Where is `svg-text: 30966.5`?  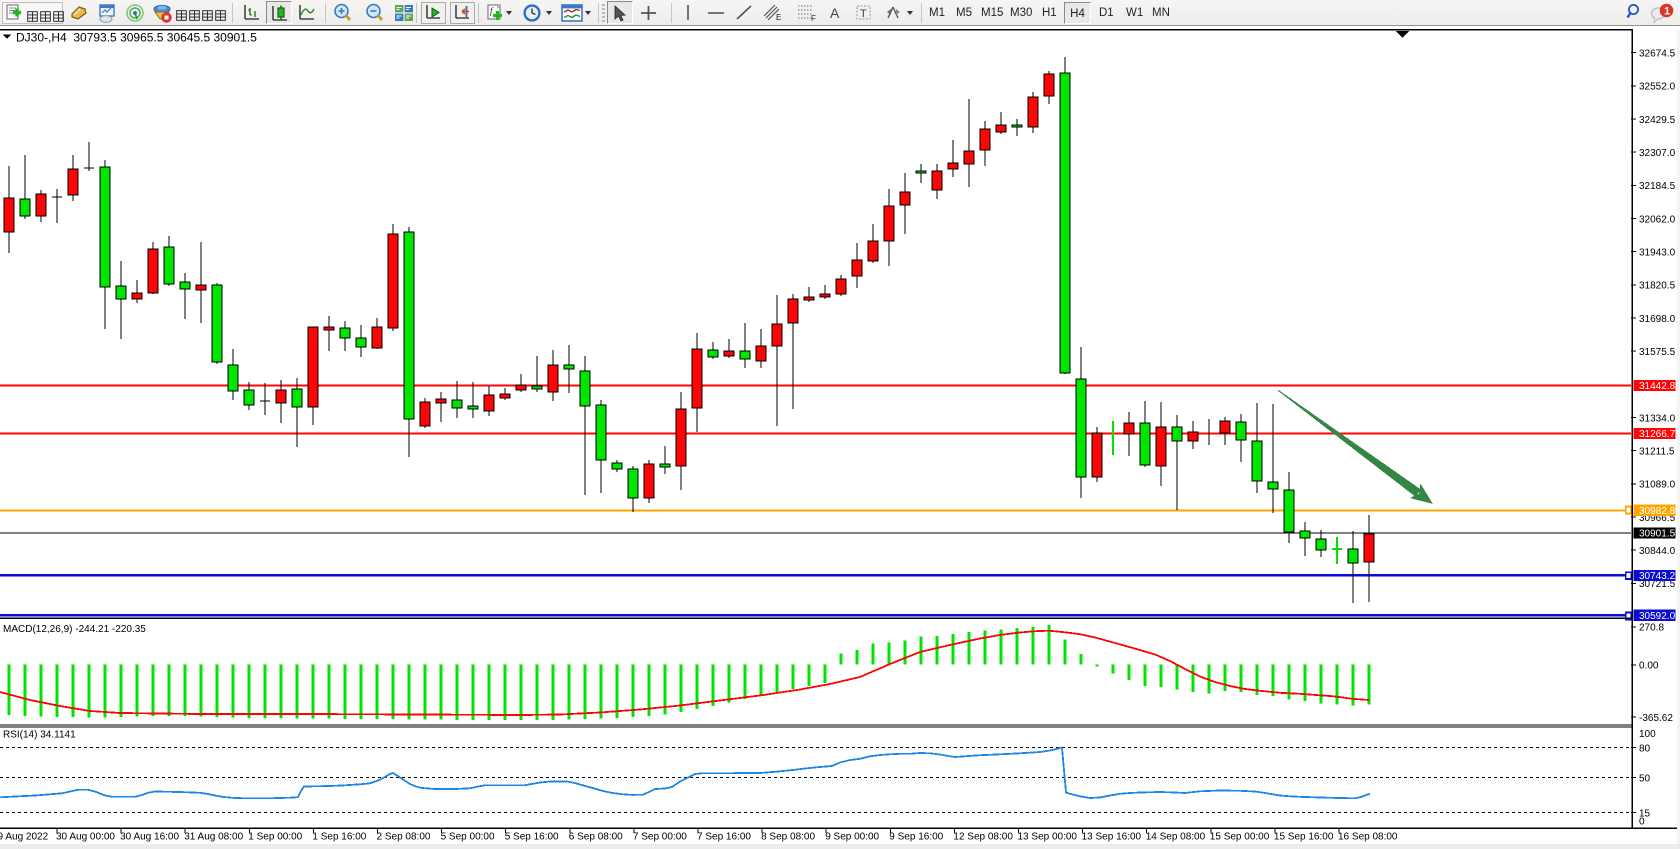 svg-text: 30966.5 is located at coordinates (1657, 518).